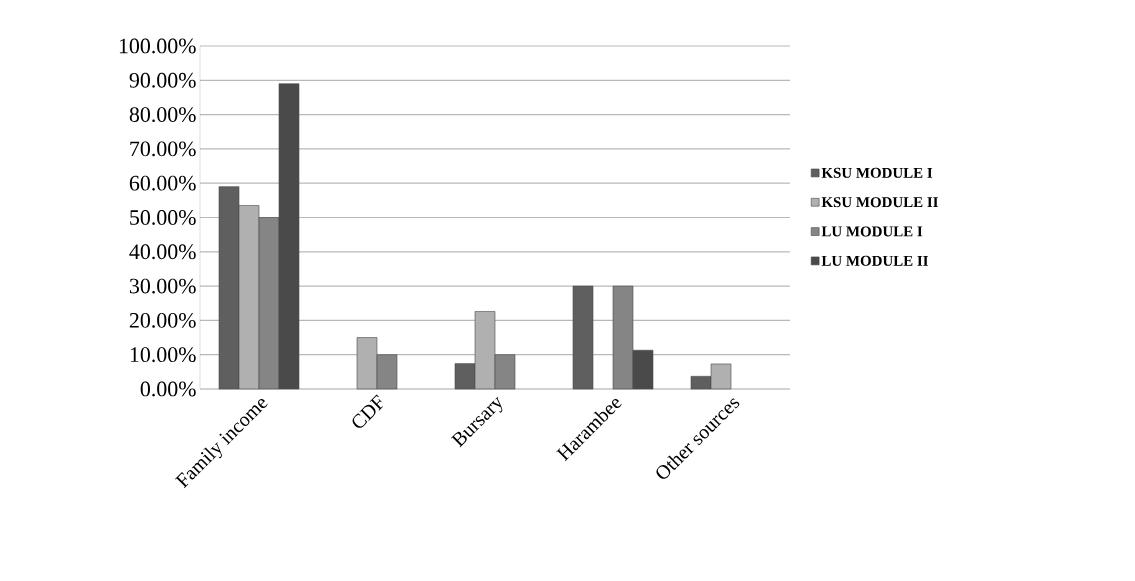 Image resolution: width=1135 pixels, height=581 pixels. What do you see at coordinates (162, 183) in the screenshot?
I see `y-tick-label: 60.00%` at bounding box center [162, 183].